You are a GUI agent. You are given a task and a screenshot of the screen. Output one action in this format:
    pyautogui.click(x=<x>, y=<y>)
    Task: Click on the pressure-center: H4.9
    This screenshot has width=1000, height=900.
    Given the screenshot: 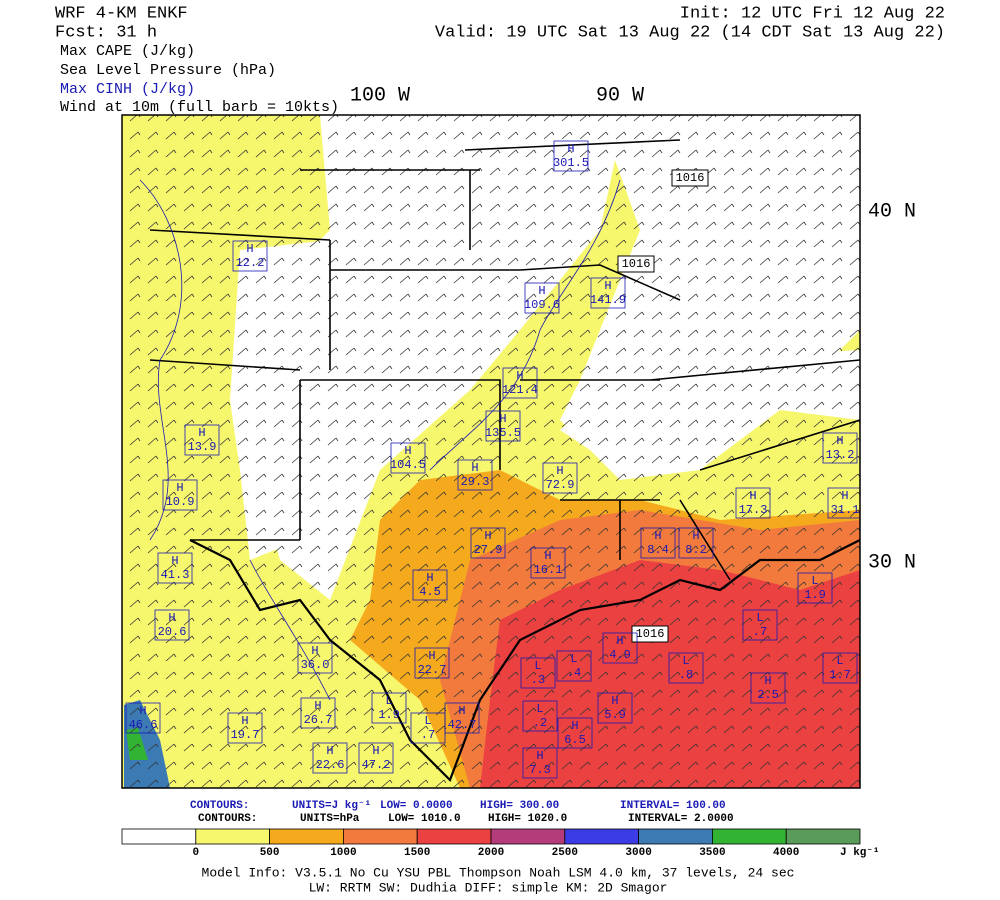 What is the action you would take?
    pyautogui.click(x=620, y=648)
    